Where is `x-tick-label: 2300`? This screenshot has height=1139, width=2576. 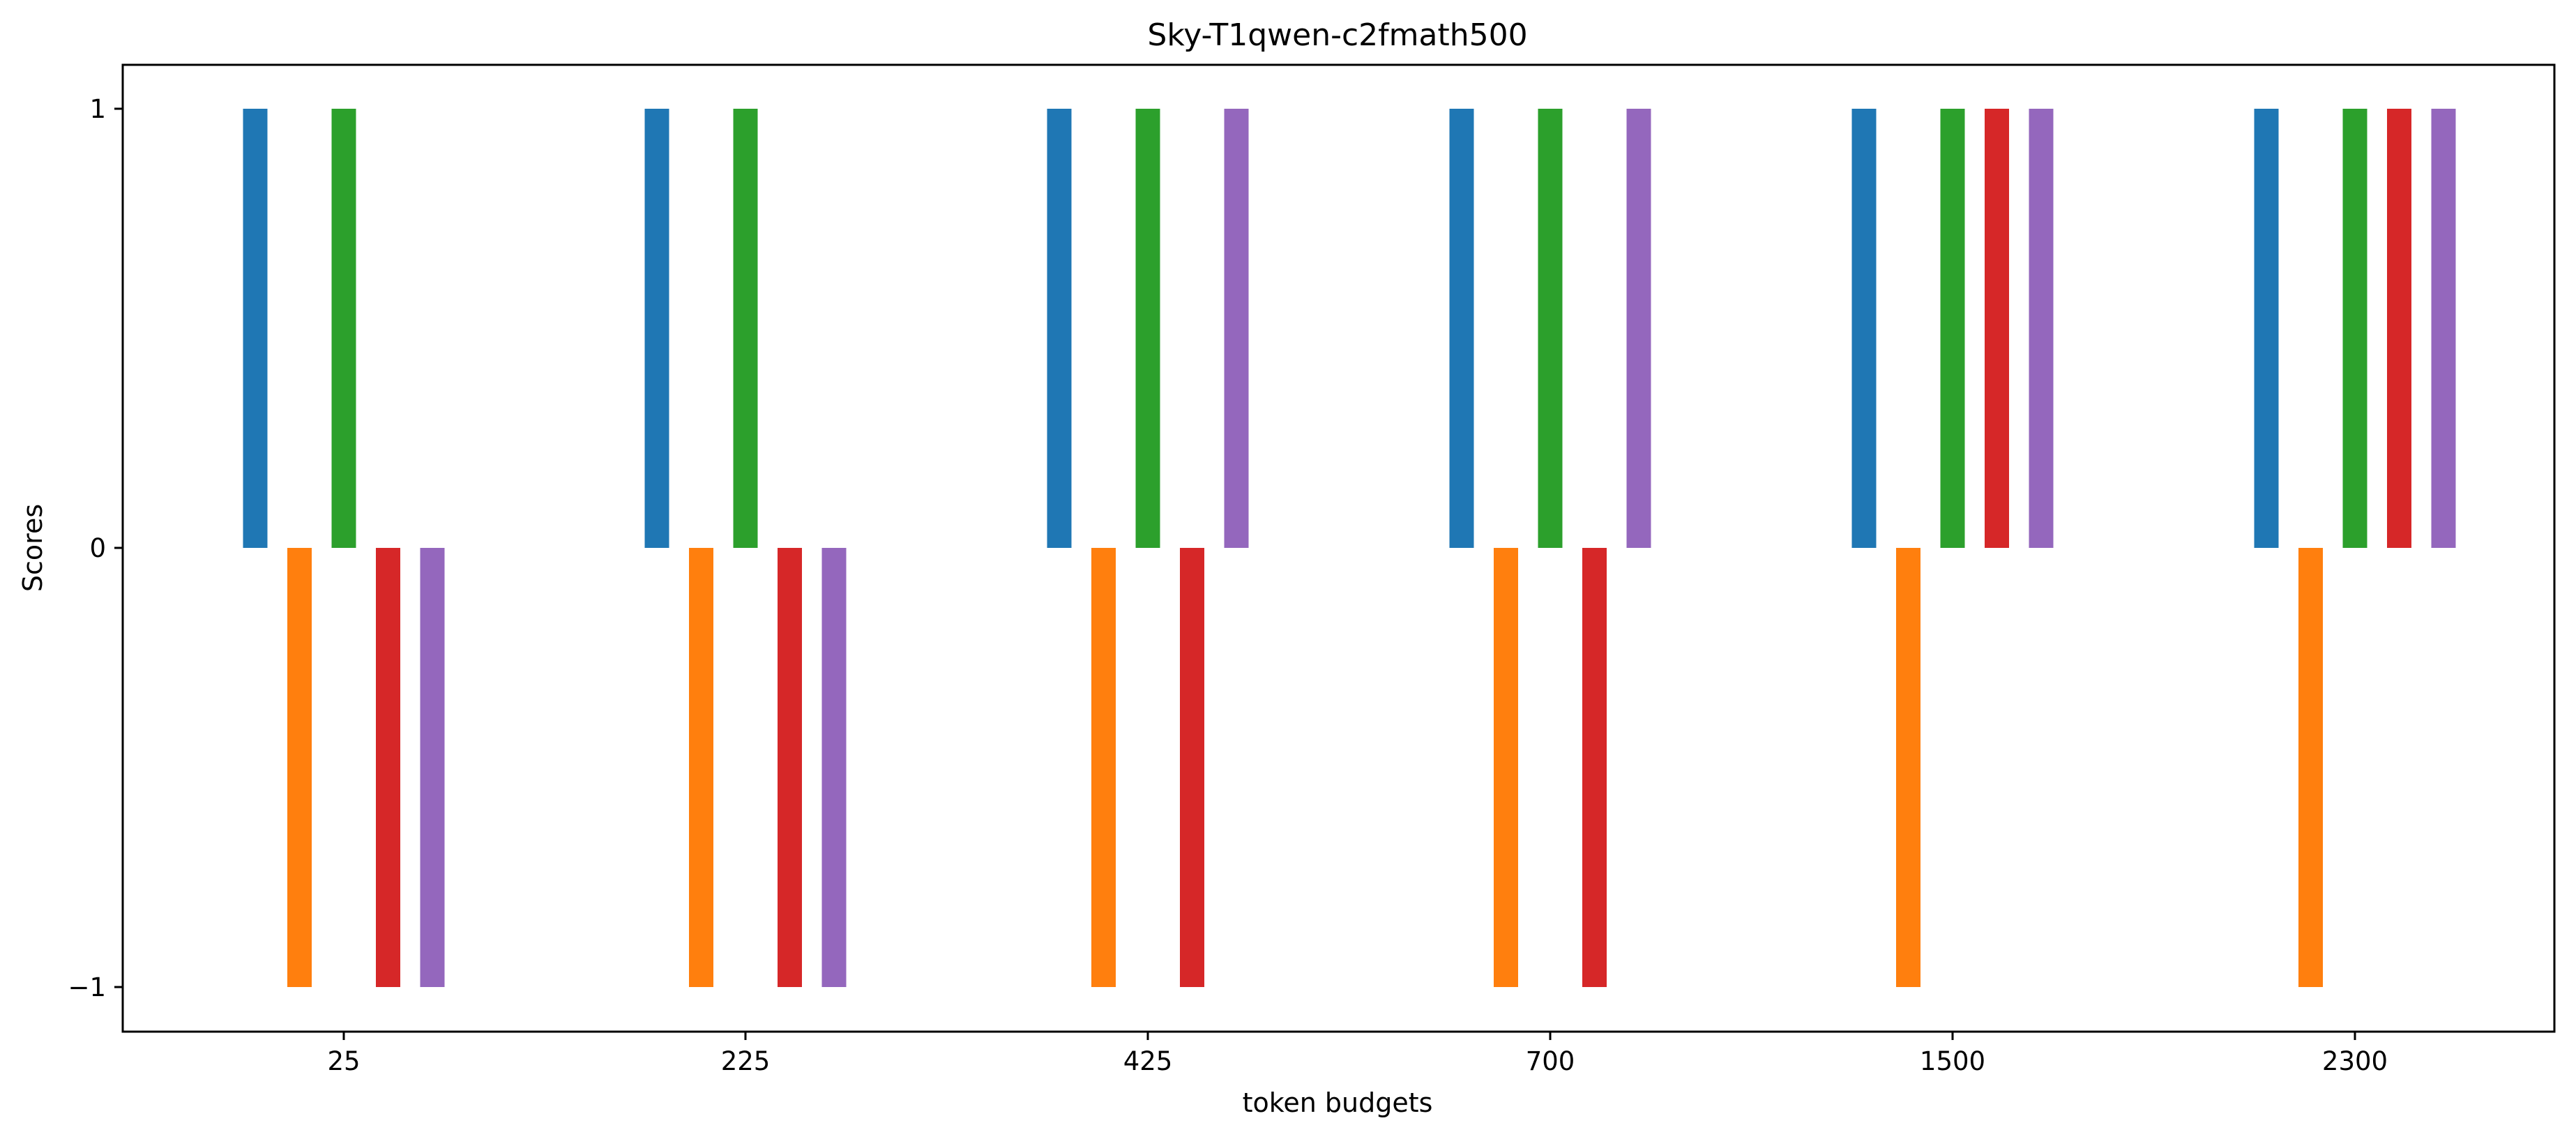
x-tick-label: 2300 is located at coordinates (2355, 1061).